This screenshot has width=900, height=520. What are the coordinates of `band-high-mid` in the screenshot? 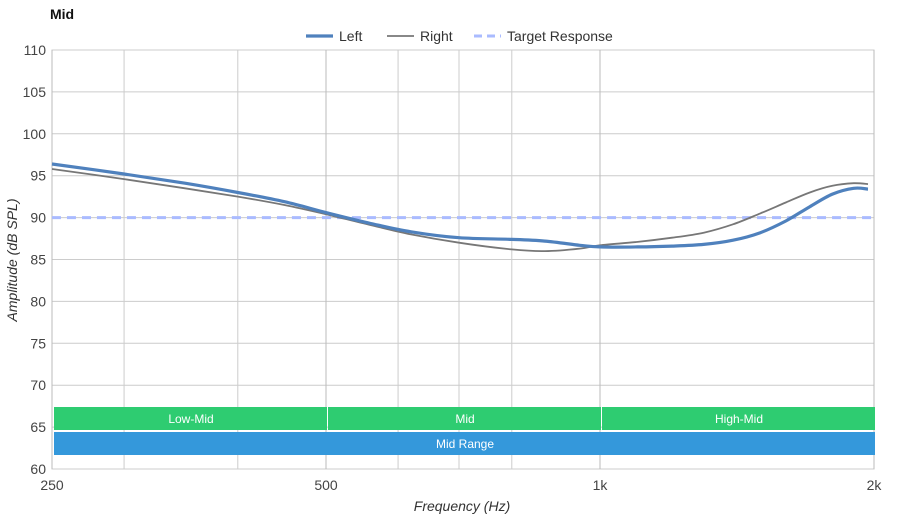 It's located at (738, 418).